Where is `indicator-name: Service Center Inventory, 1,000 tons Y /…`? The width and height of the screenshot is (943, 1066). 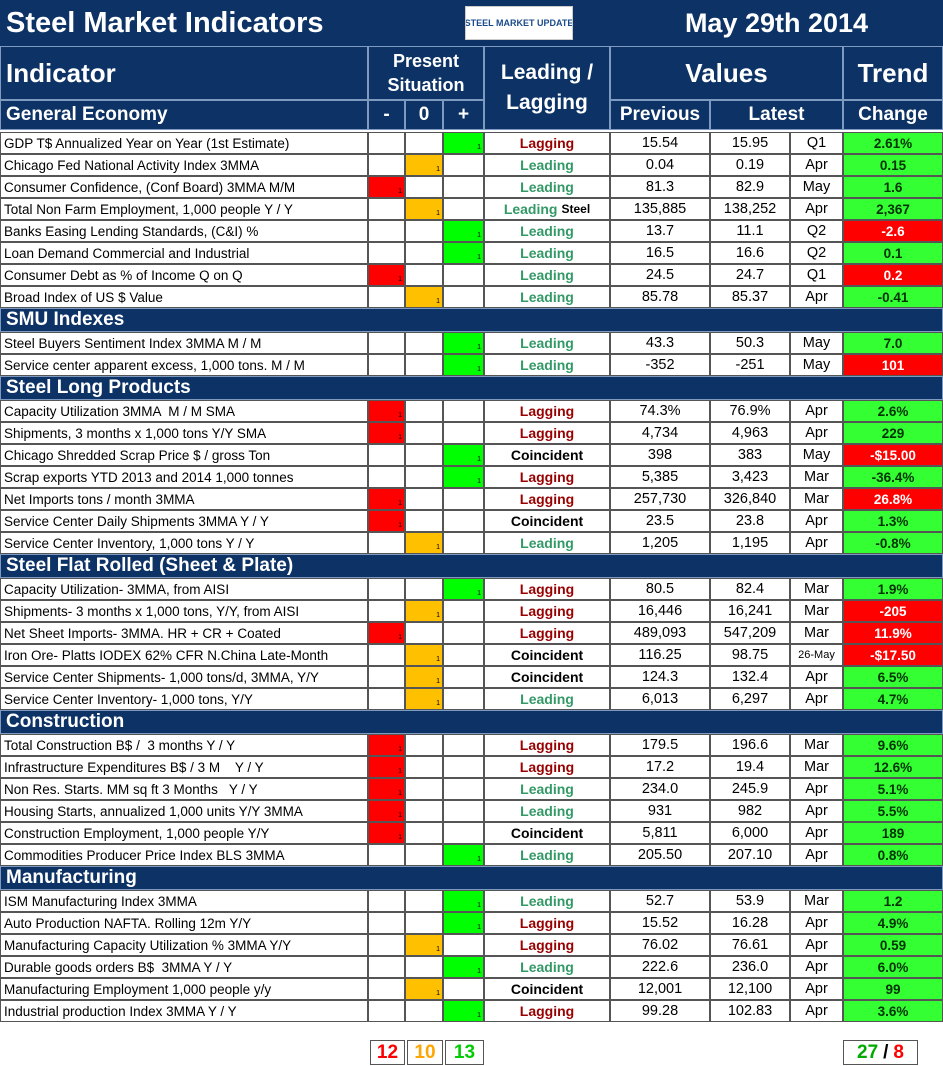
indicator-name: Service Center Inventory, 1,000 tons Y /… is located at coordinates (184, 543).